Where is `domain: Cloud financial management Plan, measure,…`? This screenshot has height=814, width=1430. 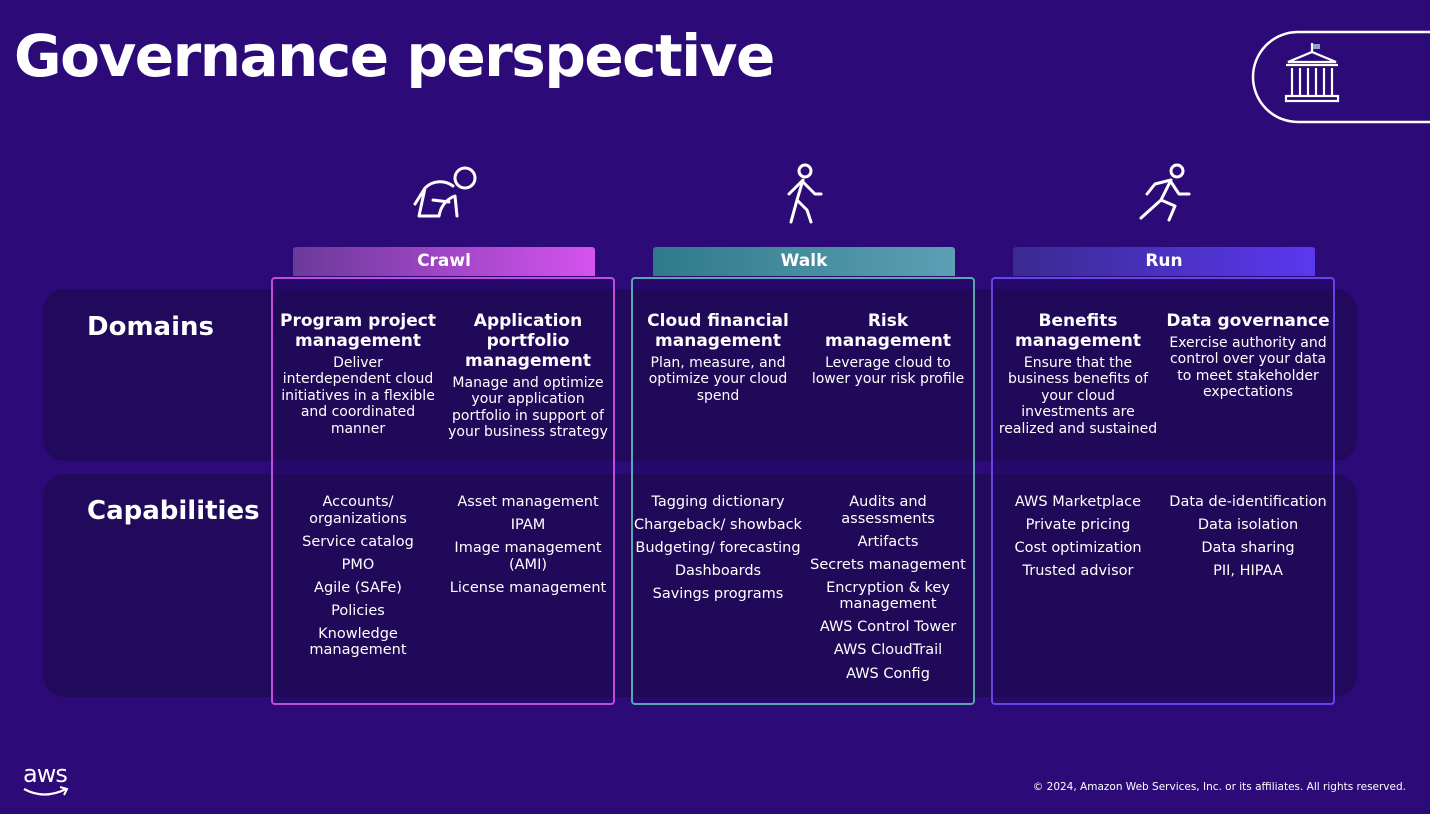
domain: Cloud financial management Plan, measure,… is located at coordinates (718, 357).